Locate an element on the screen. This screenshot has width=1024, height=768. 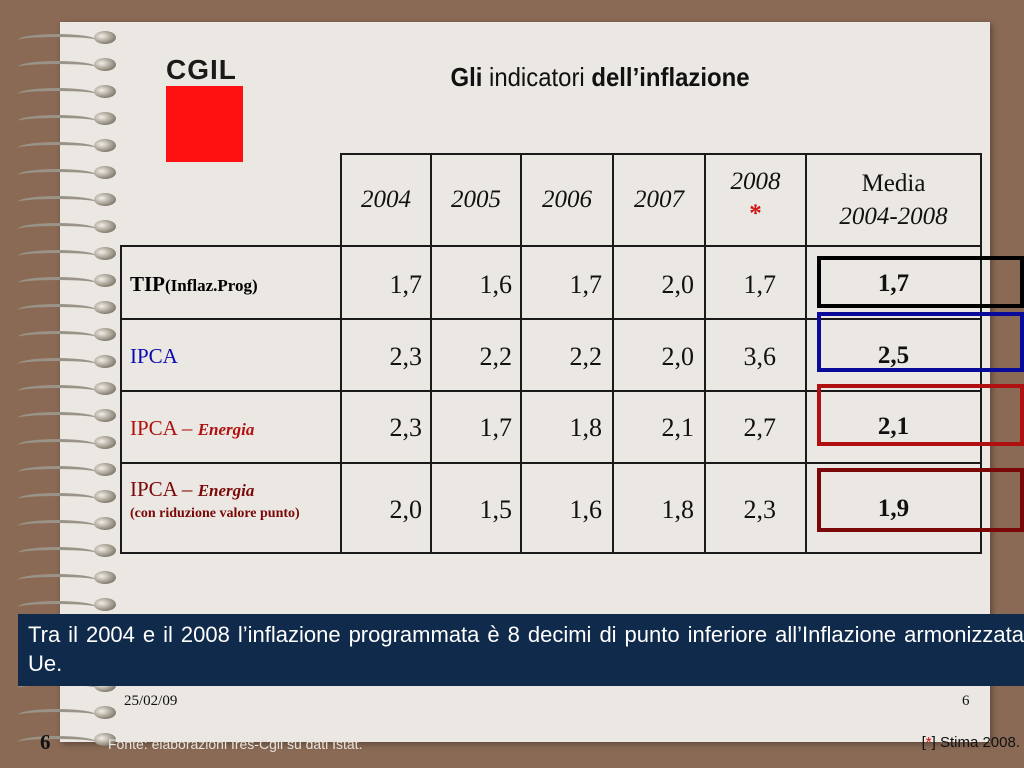
table-top-border is located at coordinates (661, 154).